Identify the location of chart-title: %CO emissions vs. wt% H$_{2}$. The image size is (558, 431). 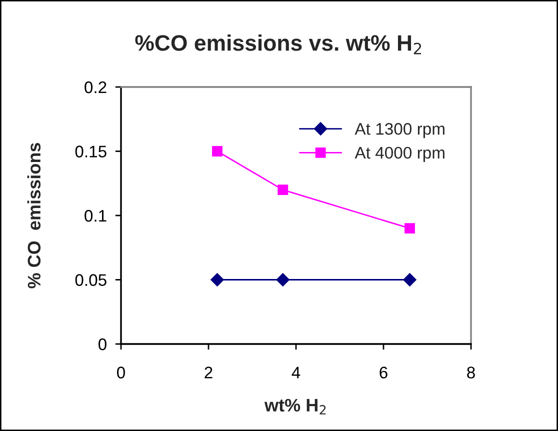
(278, 44).